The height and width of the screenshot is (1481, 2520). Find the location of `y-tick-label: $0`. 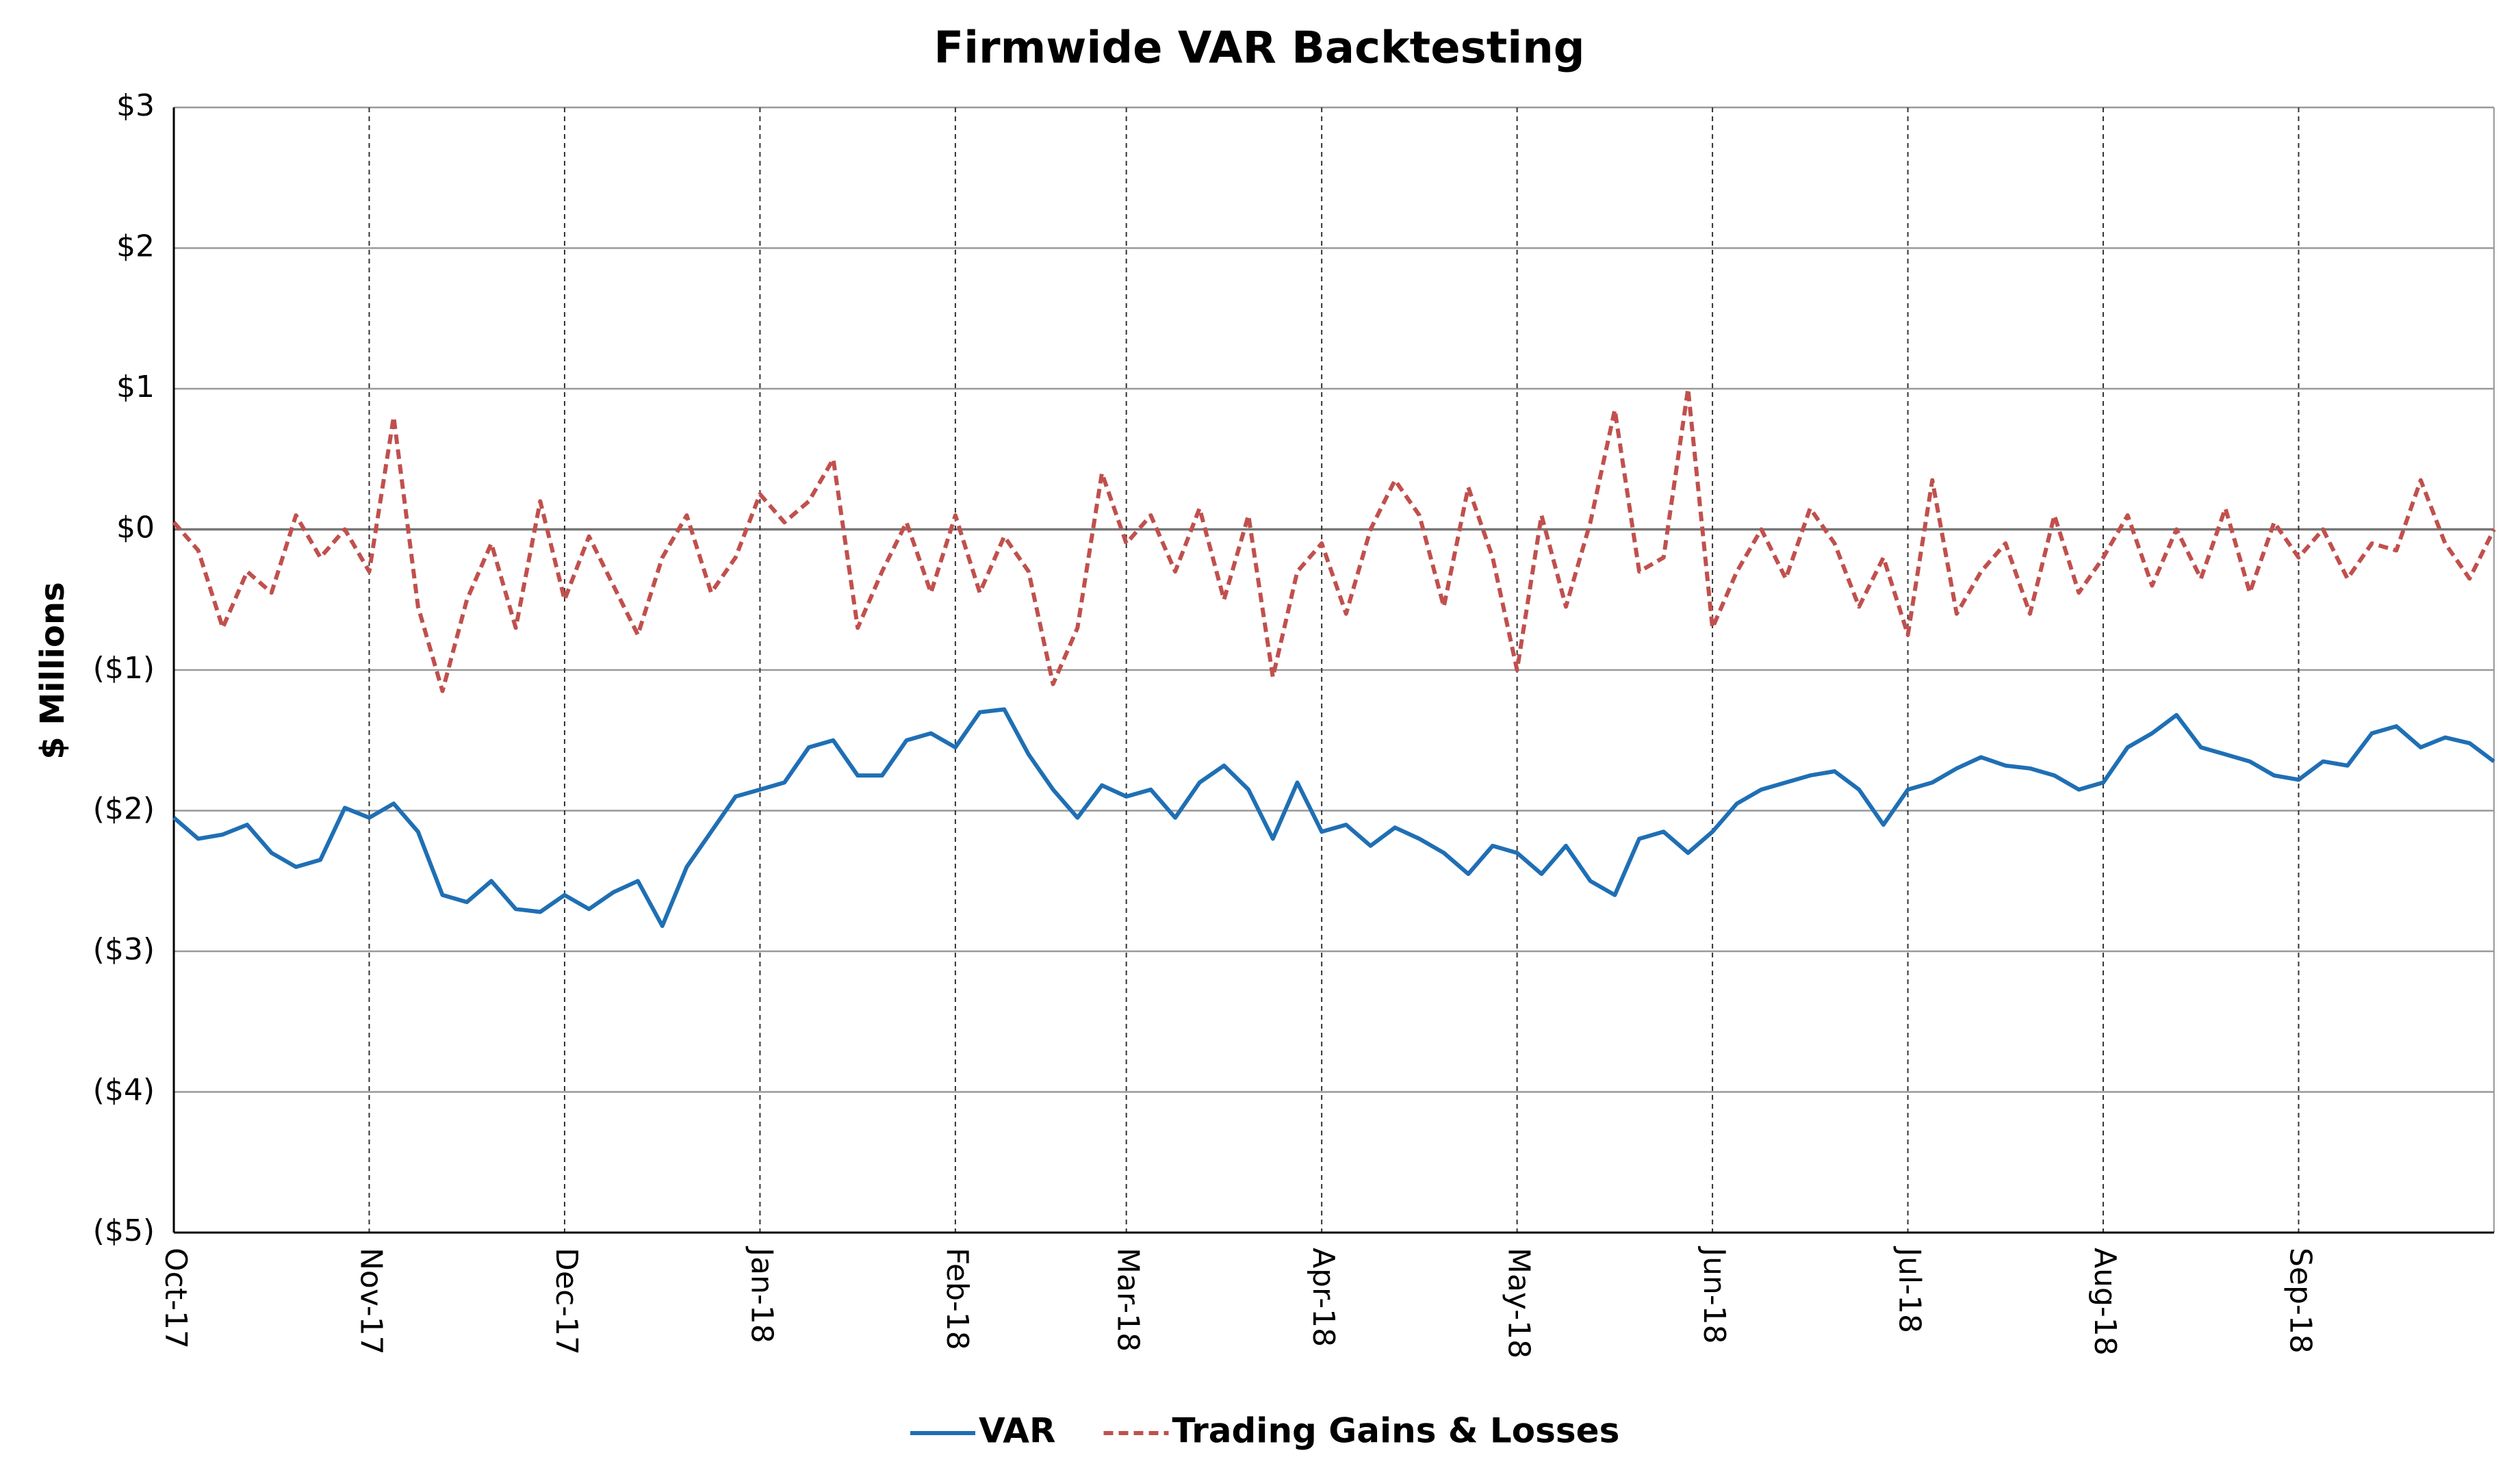

y-tick-label: $0 is located at coordinates (135, 528).